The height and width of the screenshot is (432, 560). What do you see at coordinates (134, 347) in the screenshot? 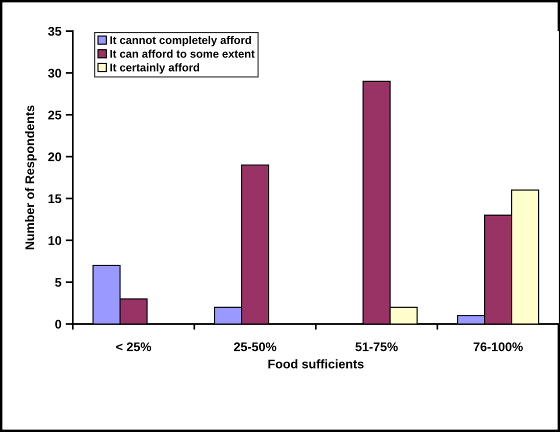
I see `x-tick-label: < 25%` at bounding box center [134, 347].